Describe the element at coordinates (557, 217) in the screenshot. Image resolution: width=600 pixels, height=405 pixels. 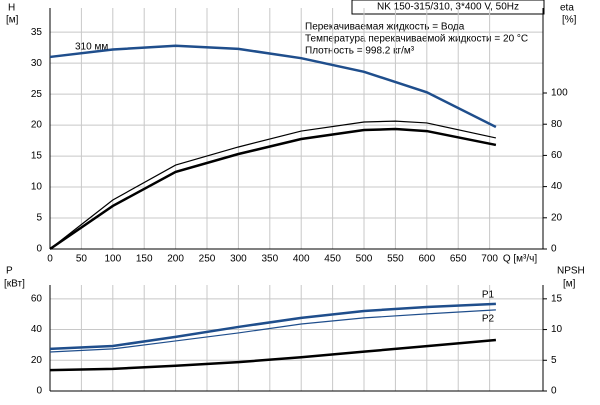
I see `y2-tick-label: 20` at that location.